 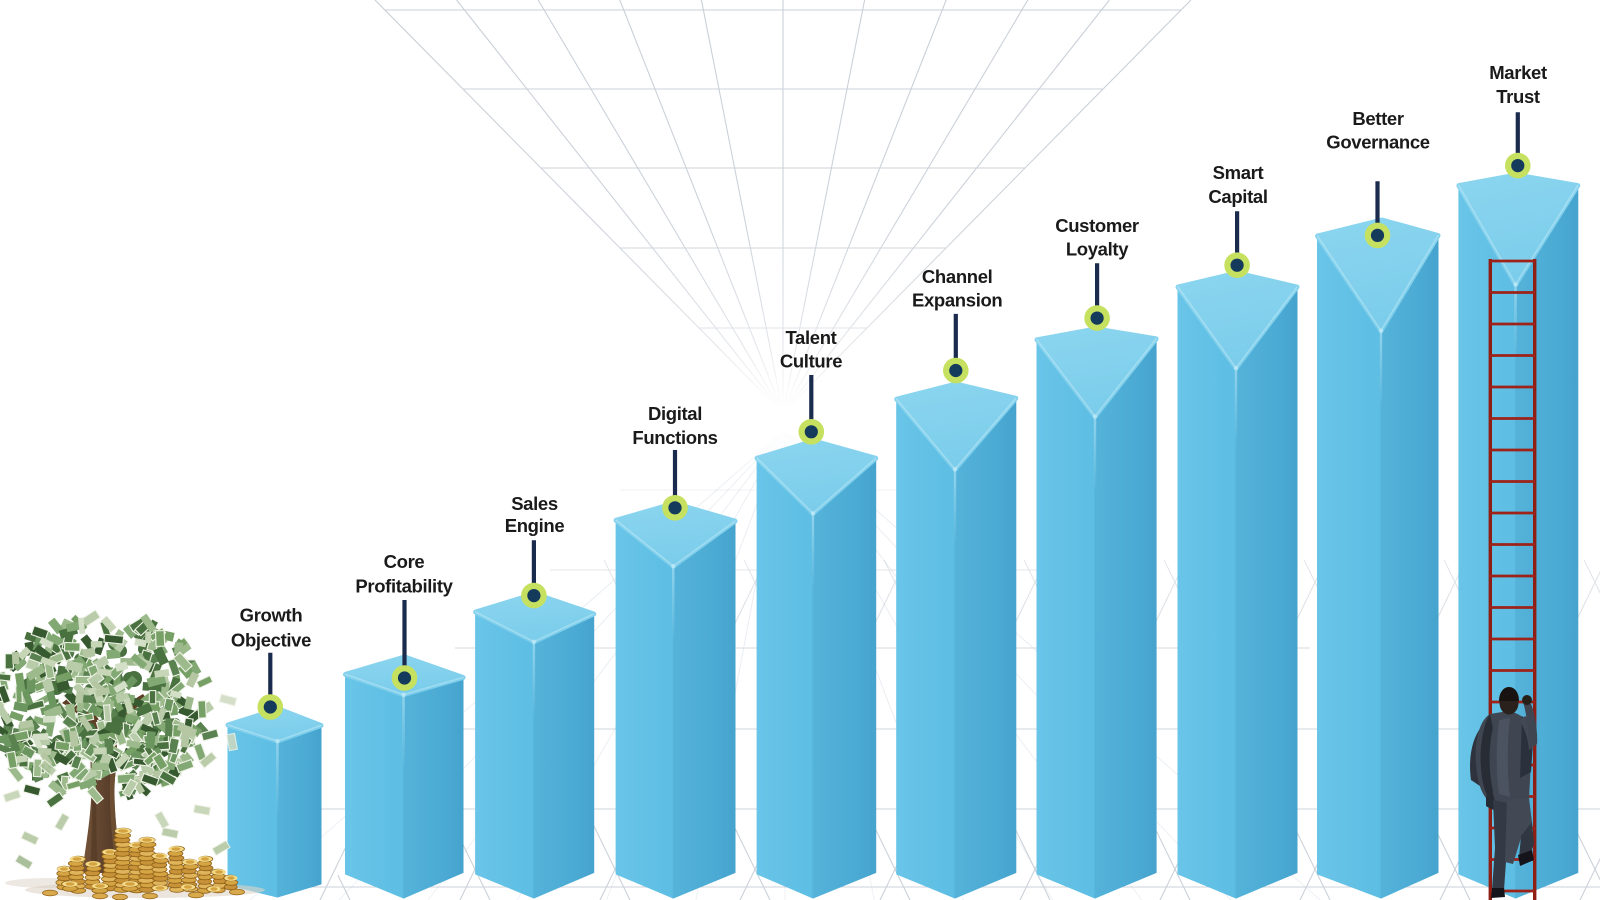 I want to click on svg-text: Better, so click(x=1378, y=118).